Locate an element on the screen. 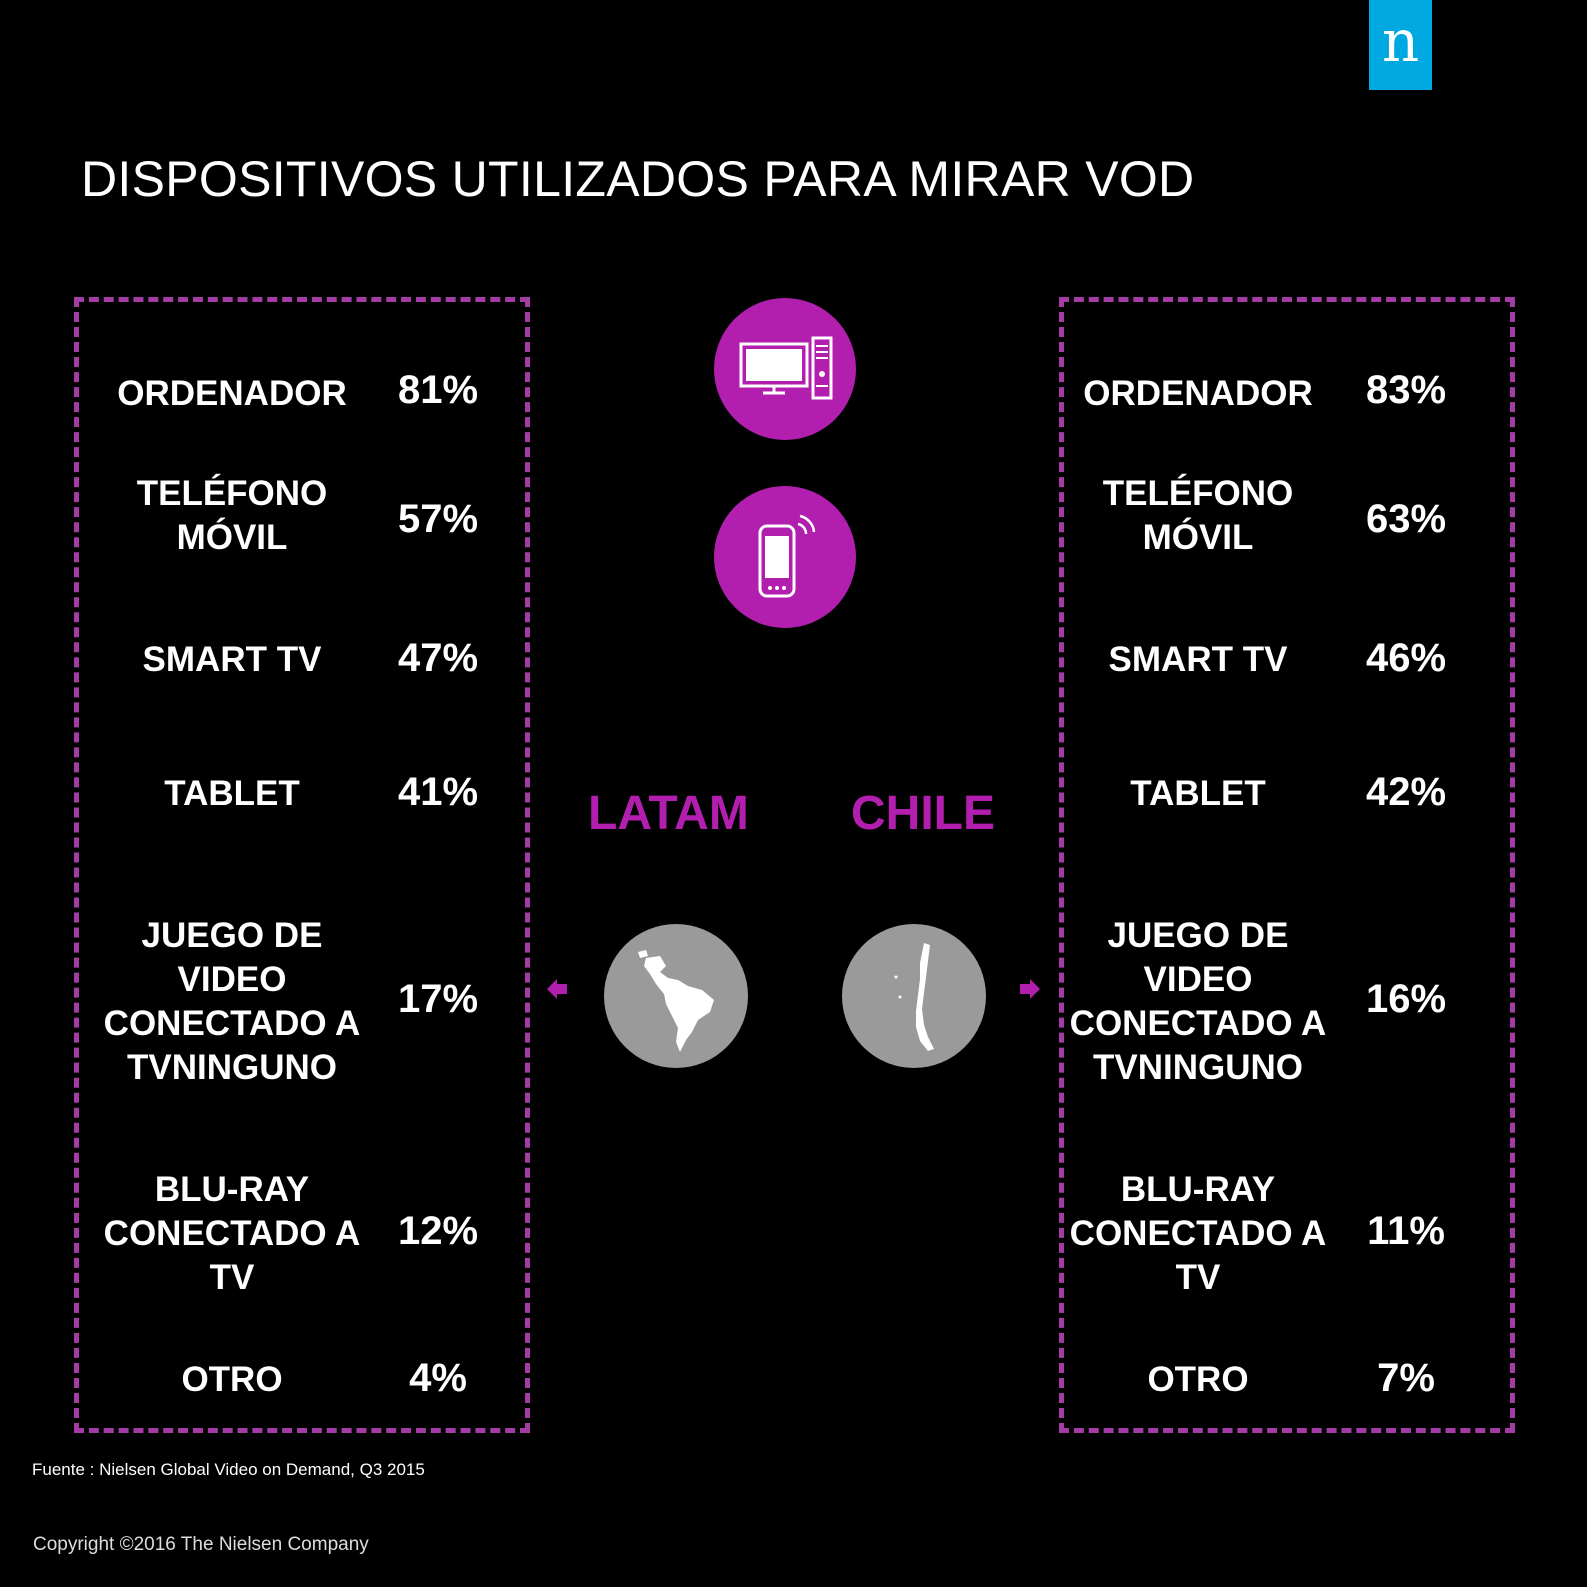  value-tablet: 42% is located at coordinates (1406, 792).